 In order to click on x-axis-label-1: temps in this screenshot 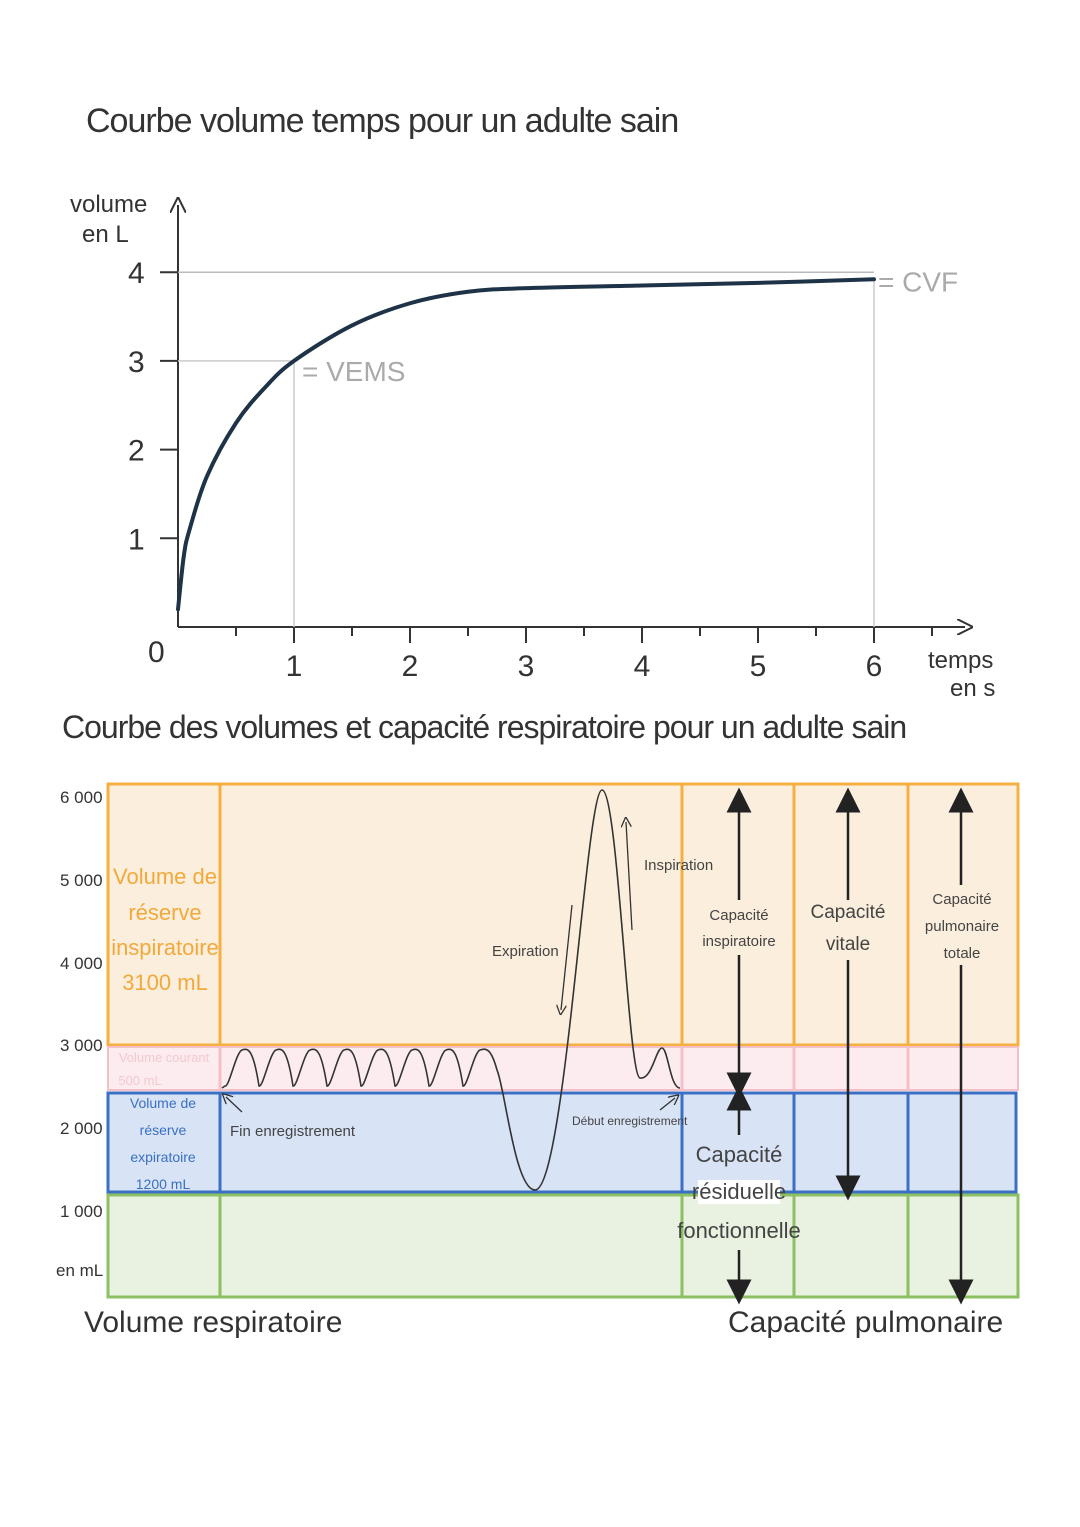, I will do `click(960, 660)`.